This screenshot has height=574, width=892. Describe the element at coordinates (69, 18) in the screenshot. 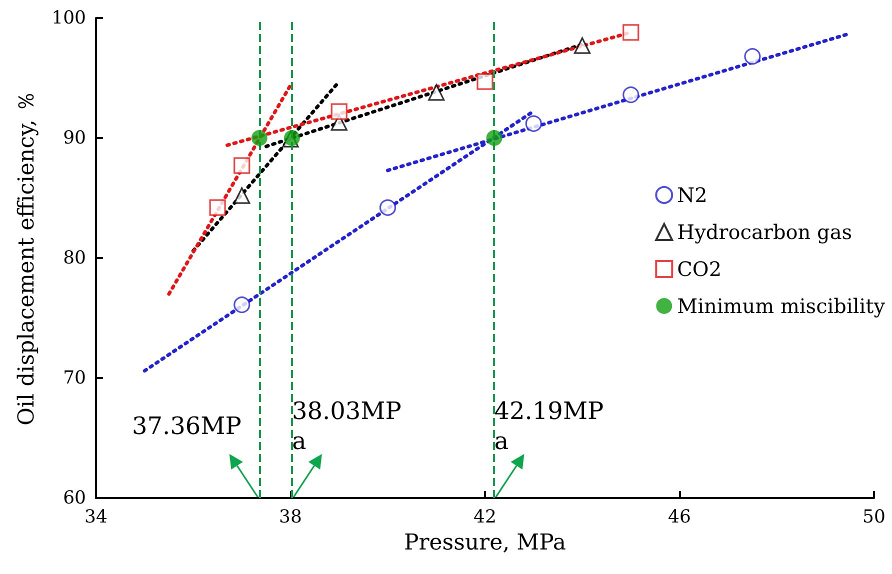

I see `y-tick-label: 100` at that location.